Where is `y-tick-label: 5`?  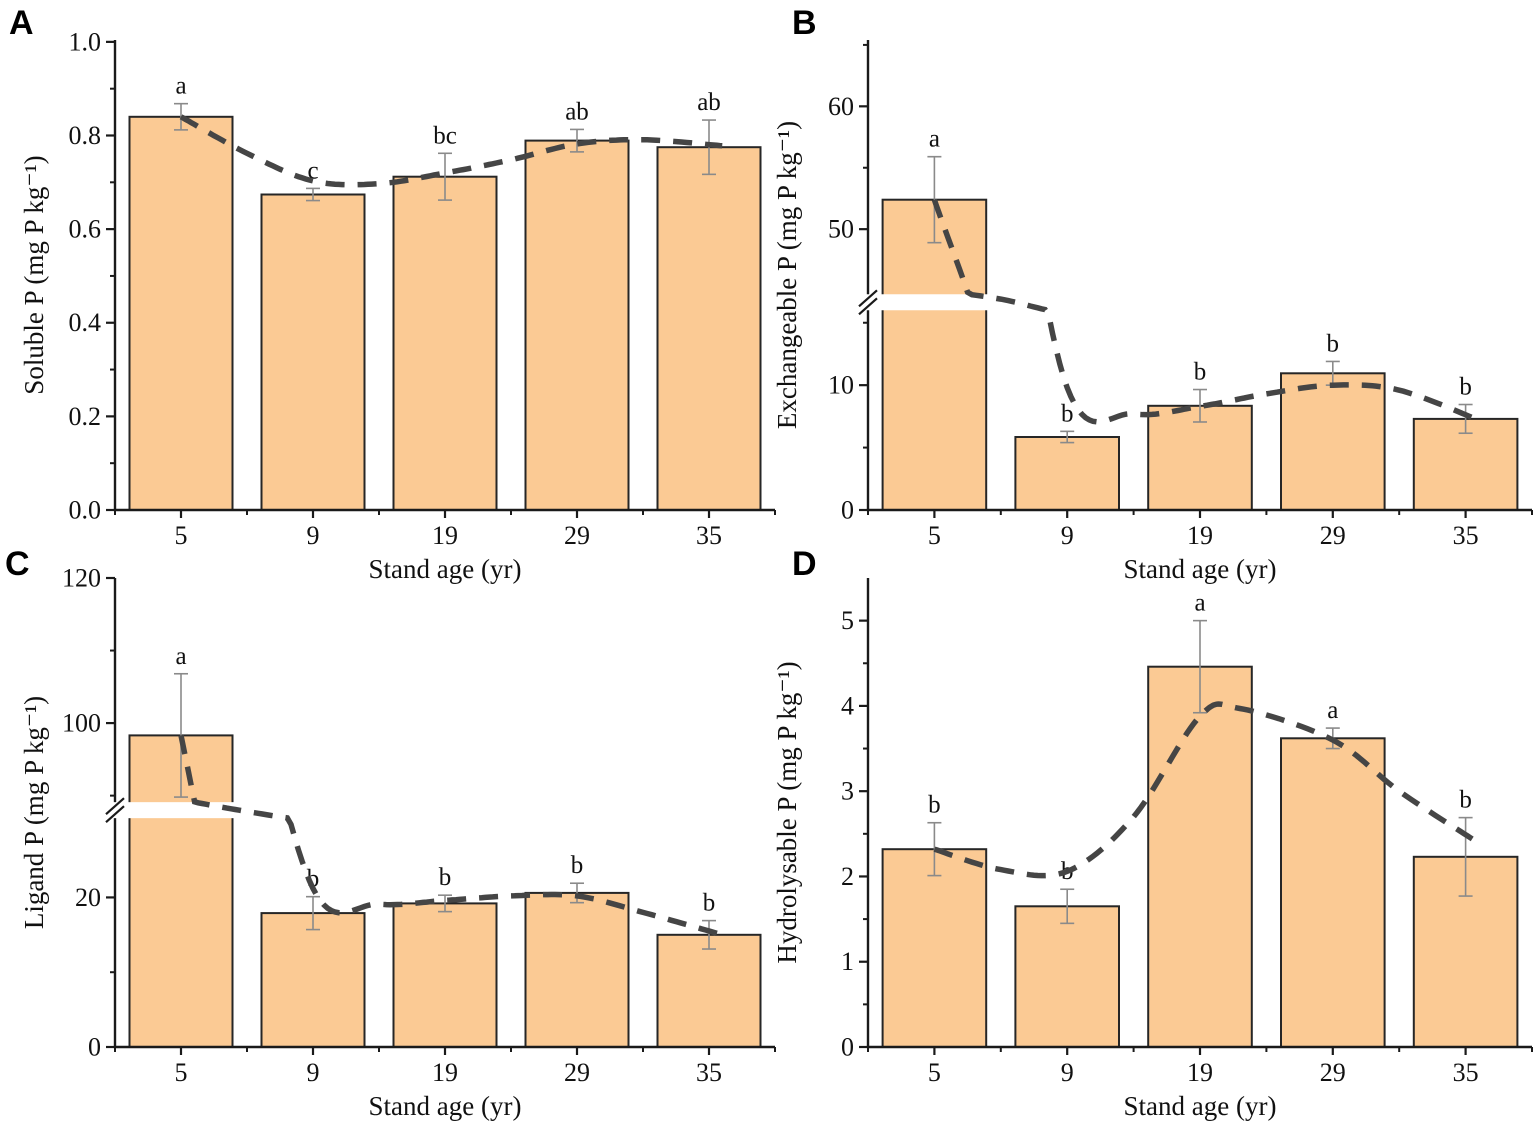 y-tick-label: 5 is located at coordinates (847, 620).